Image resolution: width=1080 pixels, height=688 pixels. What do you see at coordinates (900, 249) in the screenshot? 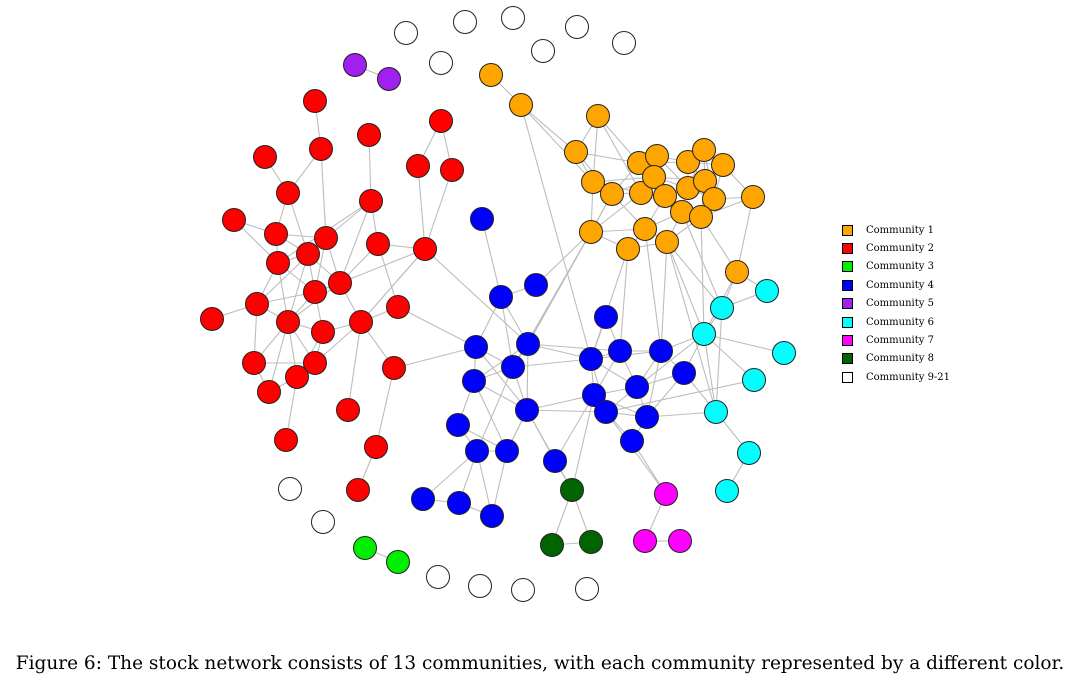
I see `legend-label: Community 2` at bounding box center [900, 249].